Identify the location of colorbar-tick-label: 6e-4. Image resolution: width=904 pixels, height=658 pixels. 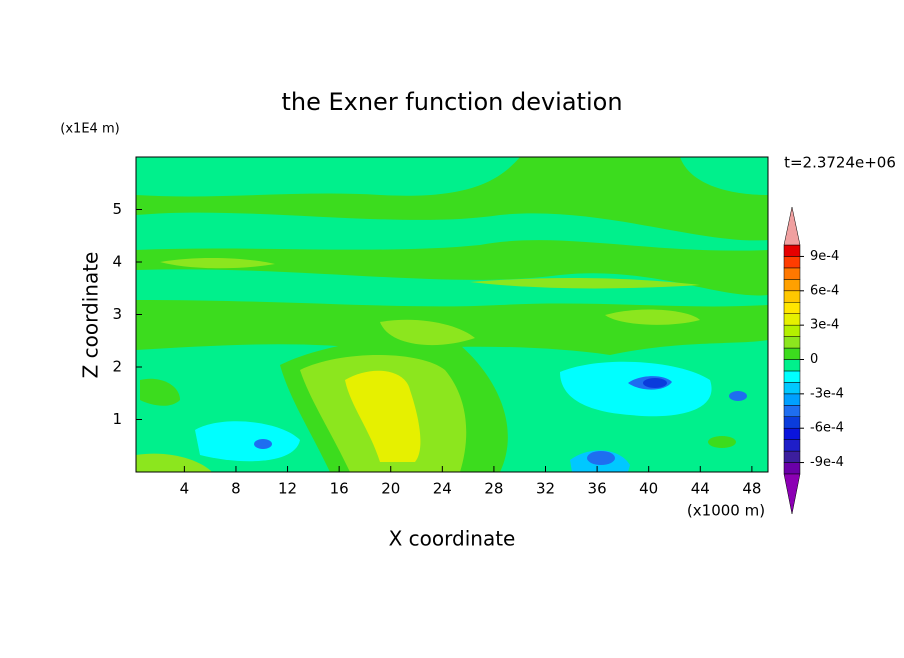
(824, 290).